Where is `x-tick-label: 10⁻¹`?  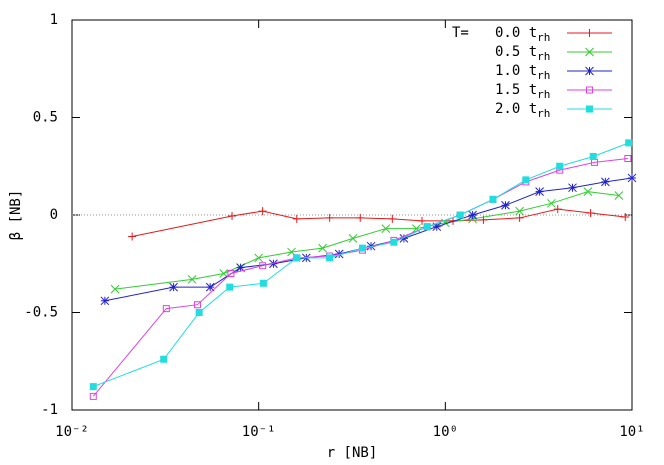 x-tick-label: 10⁻¹ is located at coordinates (259, 432).